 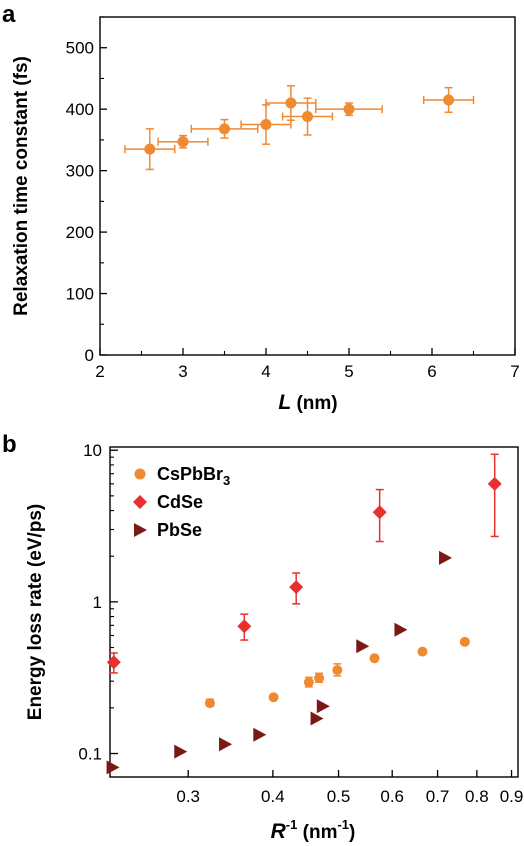 I want to click on panel-a-label: a, so click(x=9, y=14).